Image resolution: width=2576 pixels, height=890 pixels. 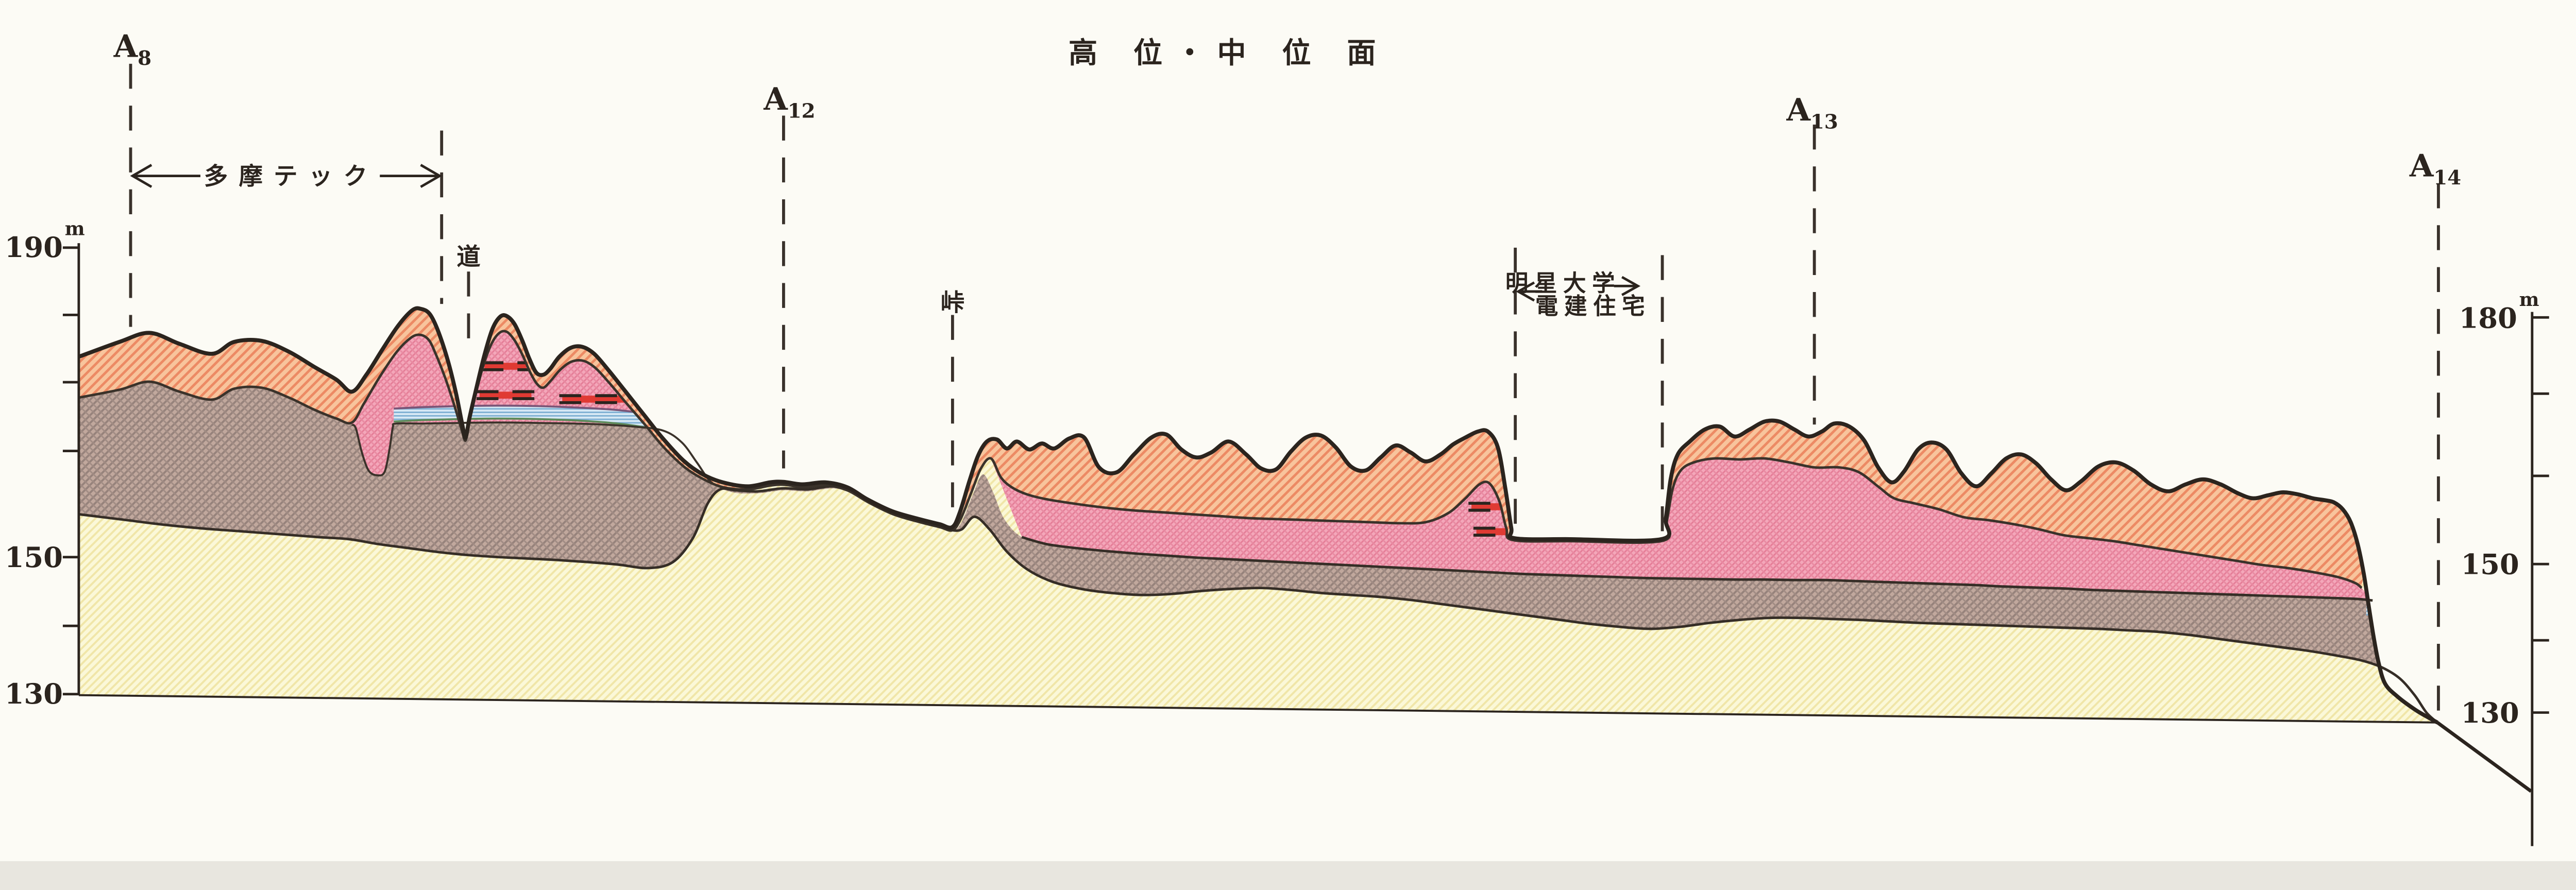 I want to click on annotation-denken-housing: 電建住宅, so click(x=1593, y=306).